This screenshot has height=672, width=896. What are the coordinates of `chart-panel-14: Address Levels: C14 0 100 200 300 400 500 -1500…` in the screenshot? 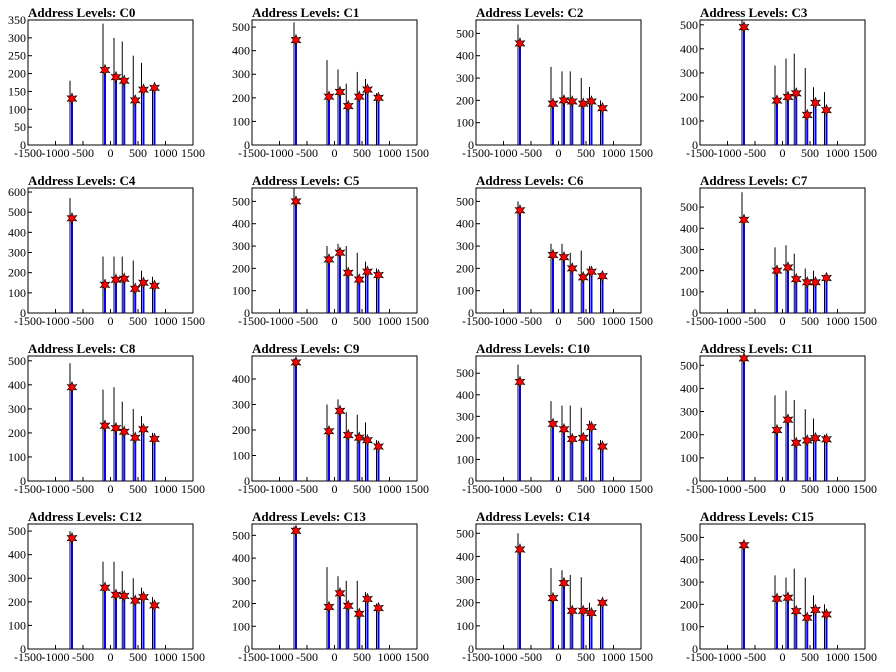 It's located at (554, 586).